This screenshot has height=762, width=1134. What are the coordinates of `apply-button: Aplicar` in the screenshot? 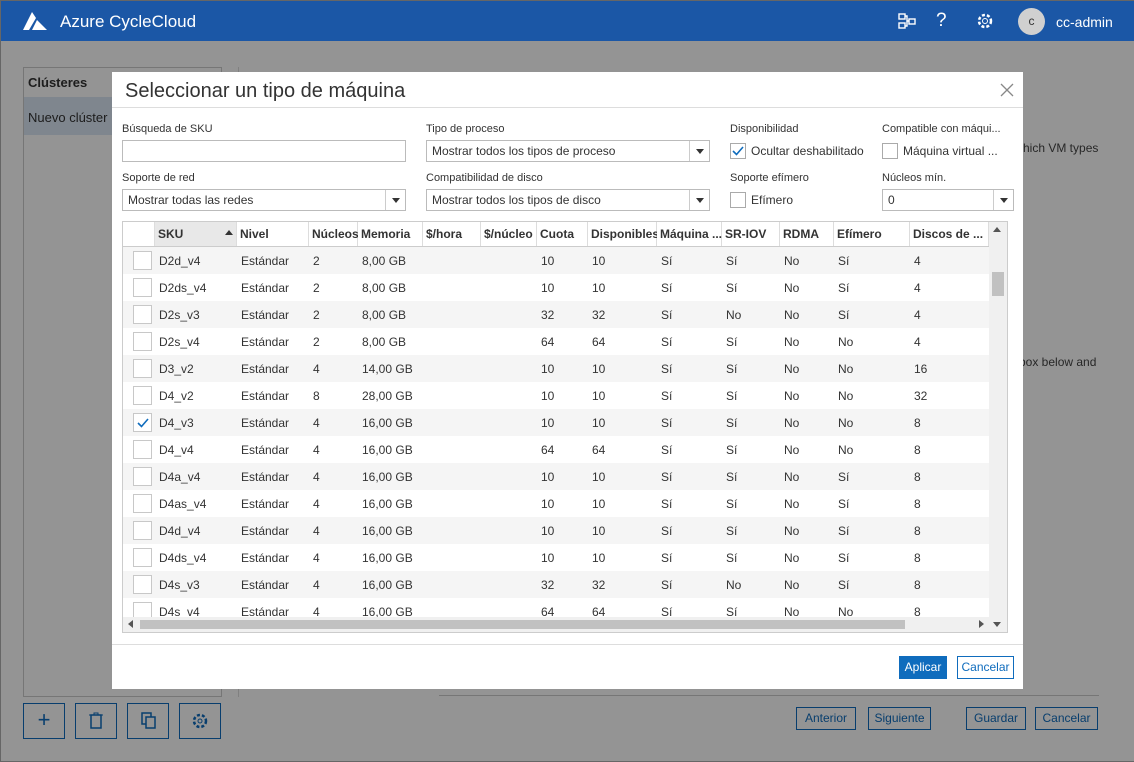 It's located at (923, 667).